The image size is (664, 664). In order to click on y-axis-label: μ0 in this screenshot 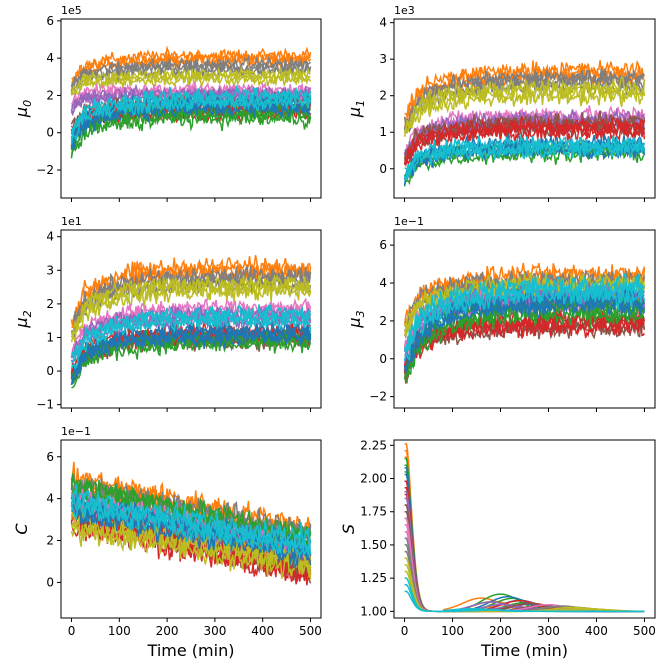, I will do `click(23, 109)`.